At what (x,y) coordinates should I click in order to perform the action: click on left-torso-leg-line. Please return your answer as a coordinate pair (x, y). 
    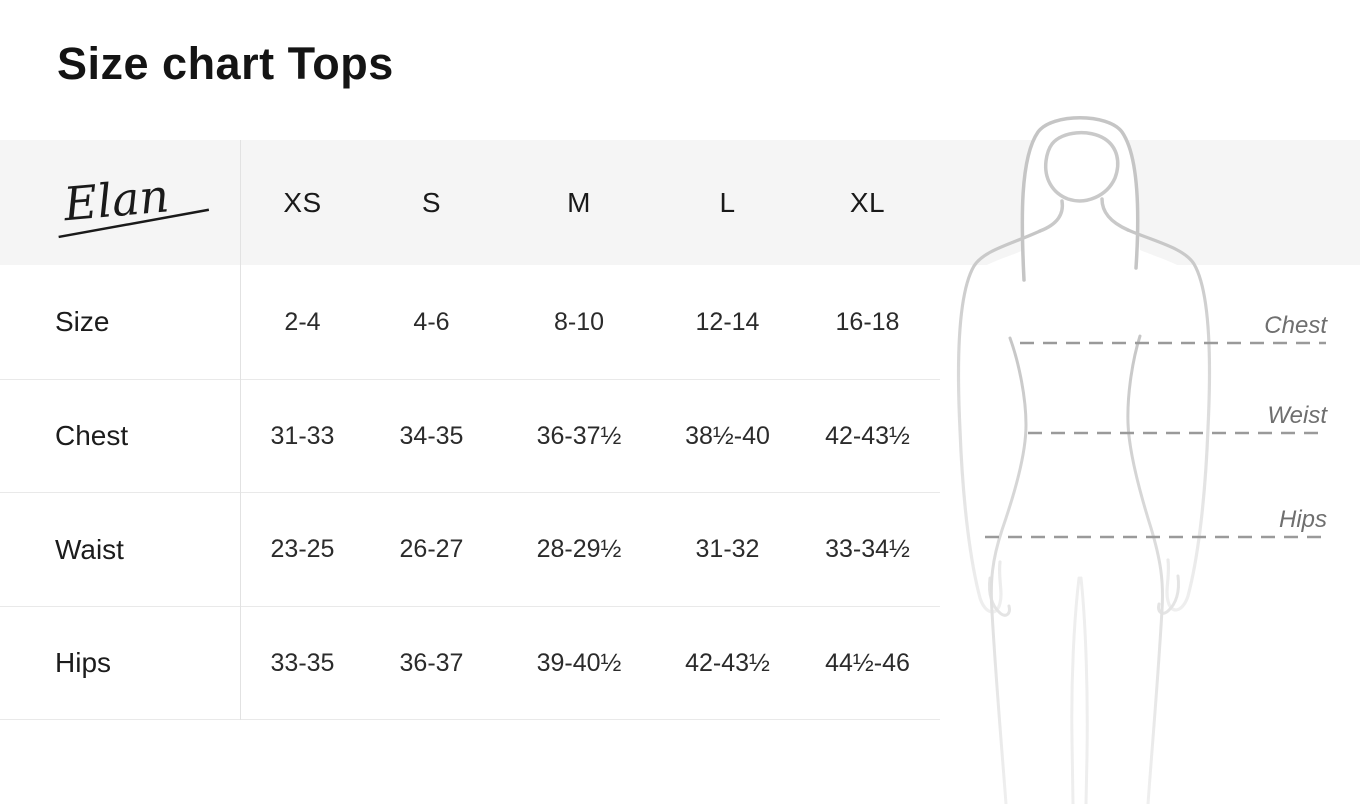
    Looking at the image, I should click on (1008, 570).